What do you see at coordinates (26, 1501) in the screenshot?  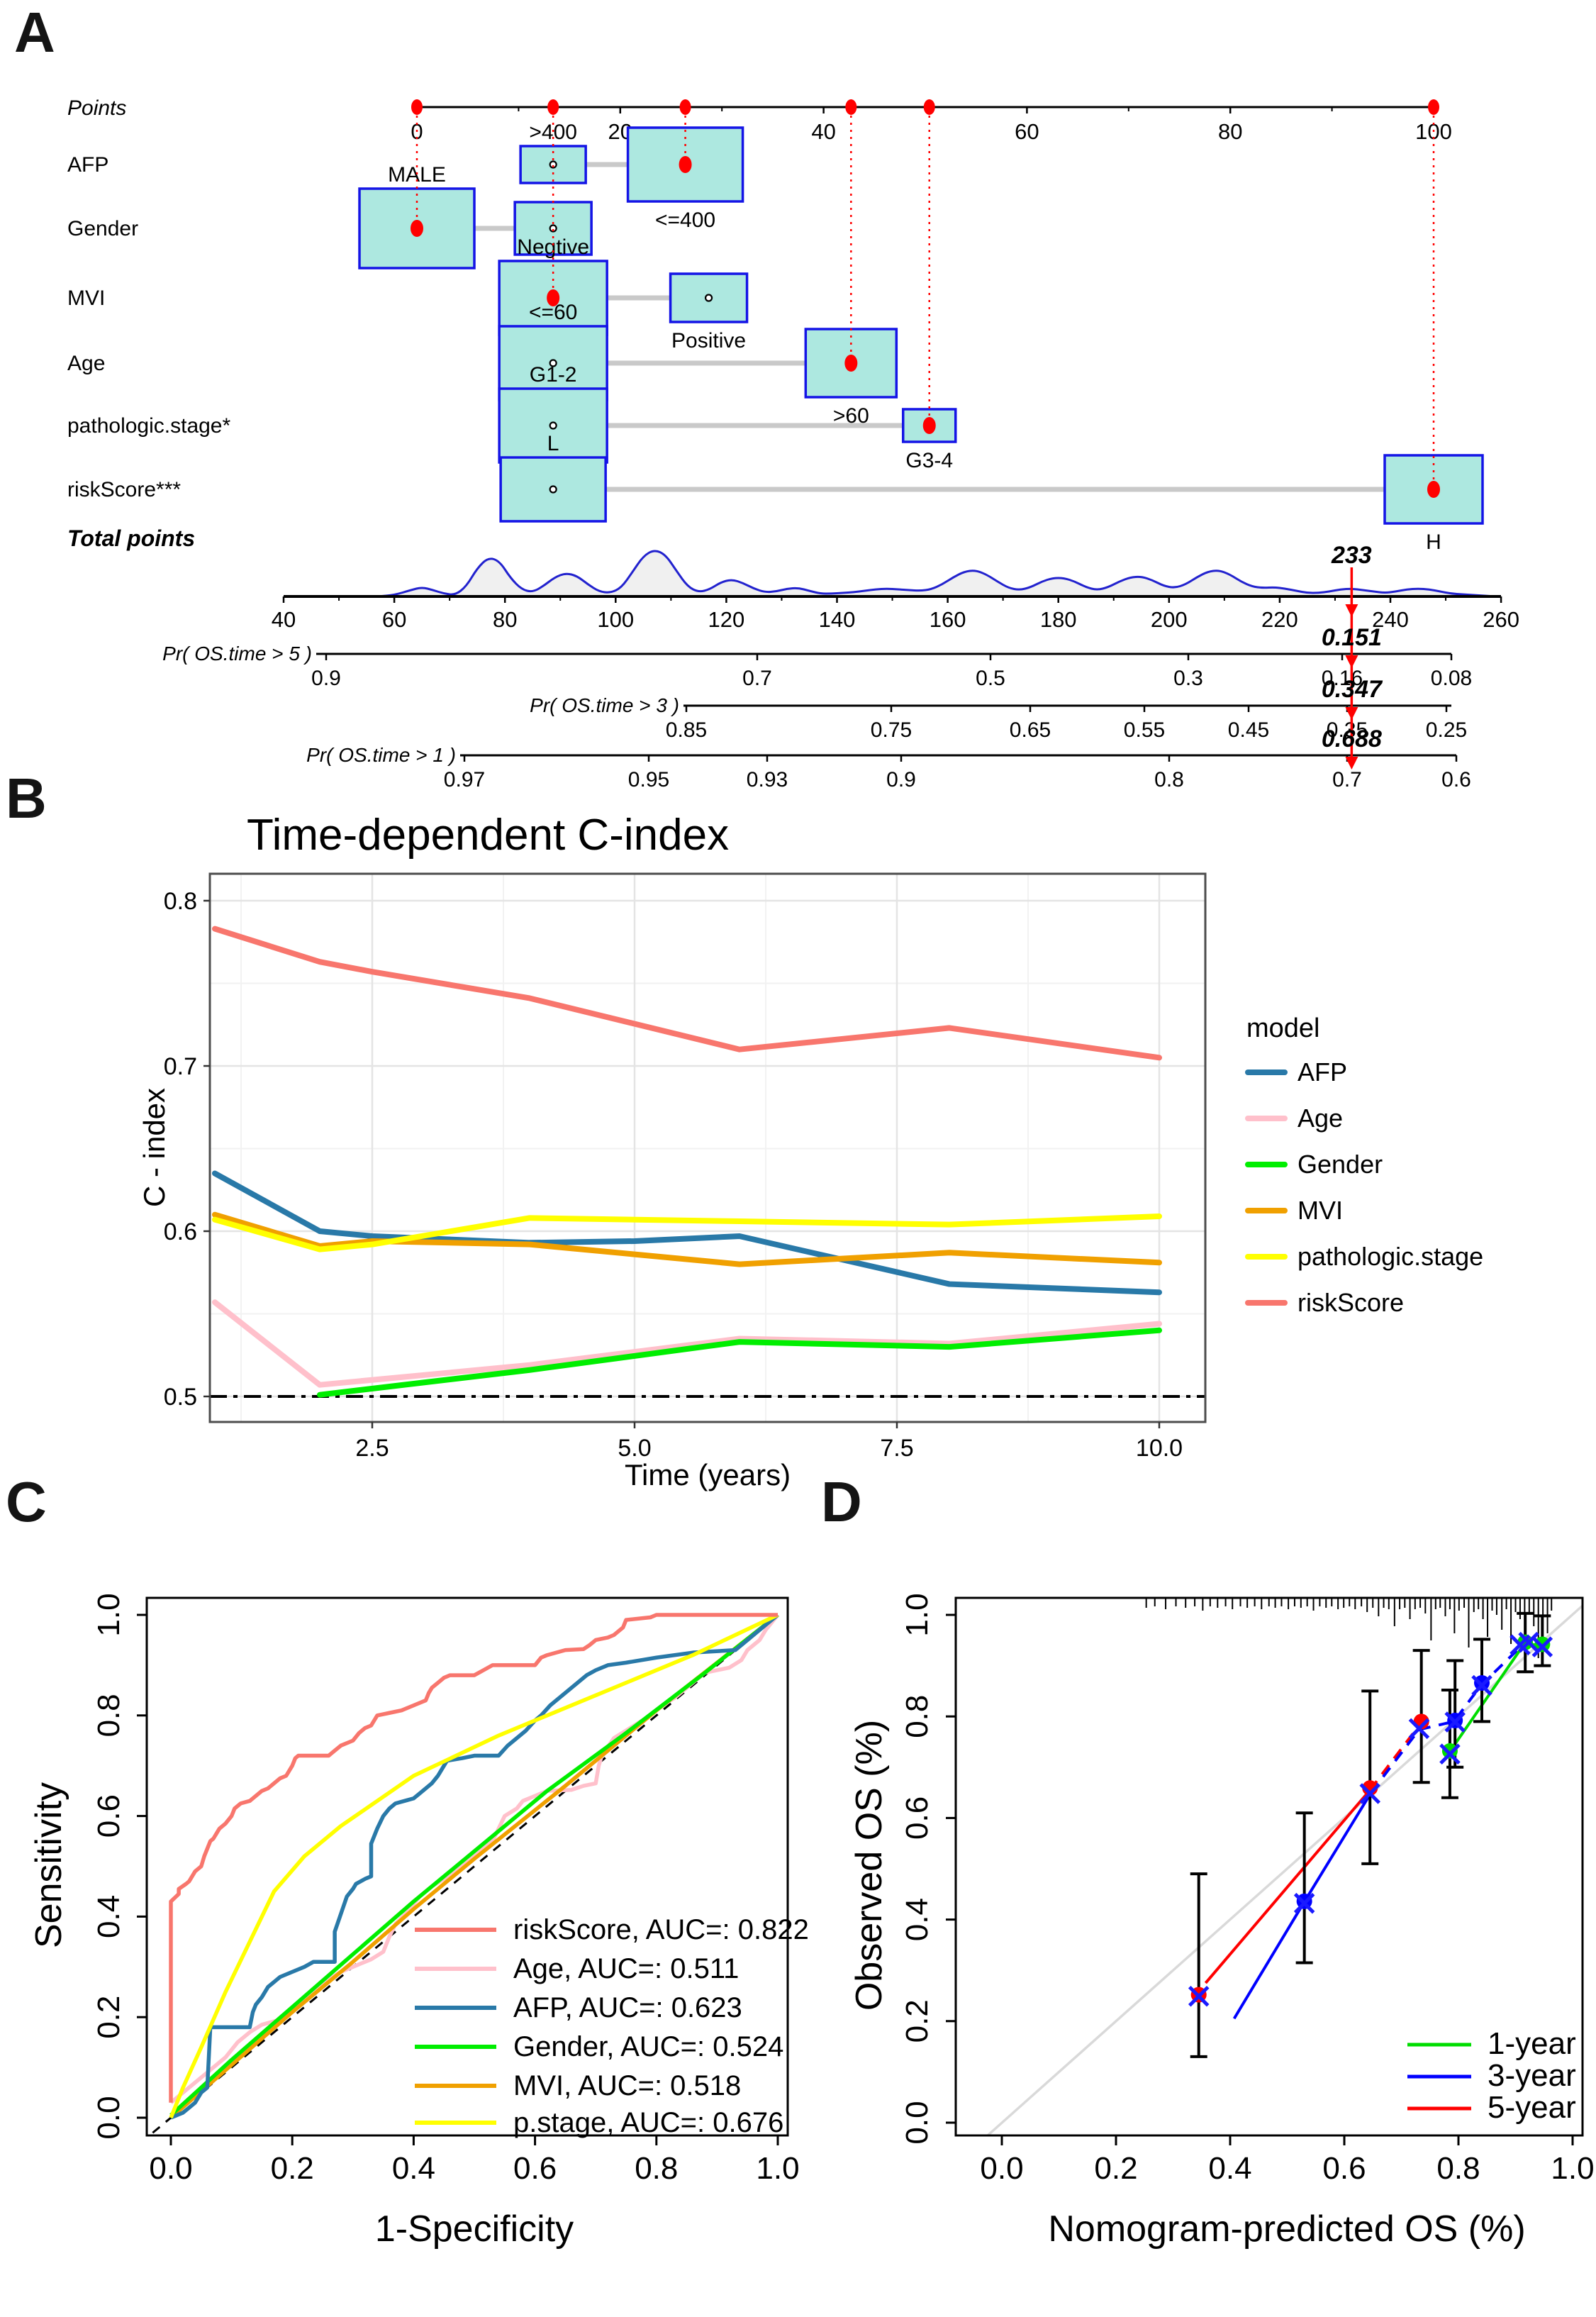 I see `panel-label-c: C` at bounding box center [26, 1501].